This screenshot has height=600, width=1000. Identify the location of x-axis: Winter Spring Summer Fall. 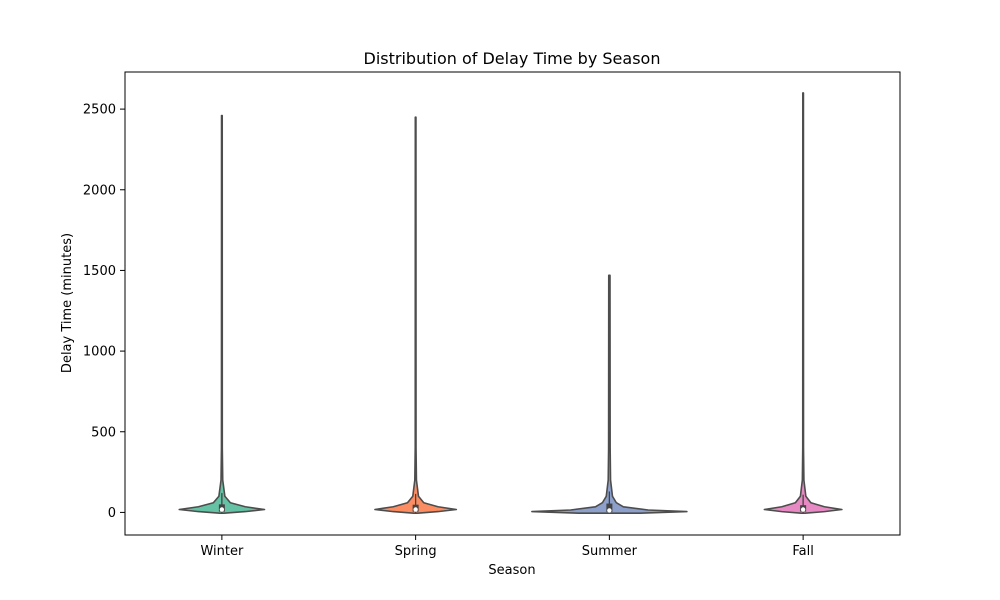
(507, 547).